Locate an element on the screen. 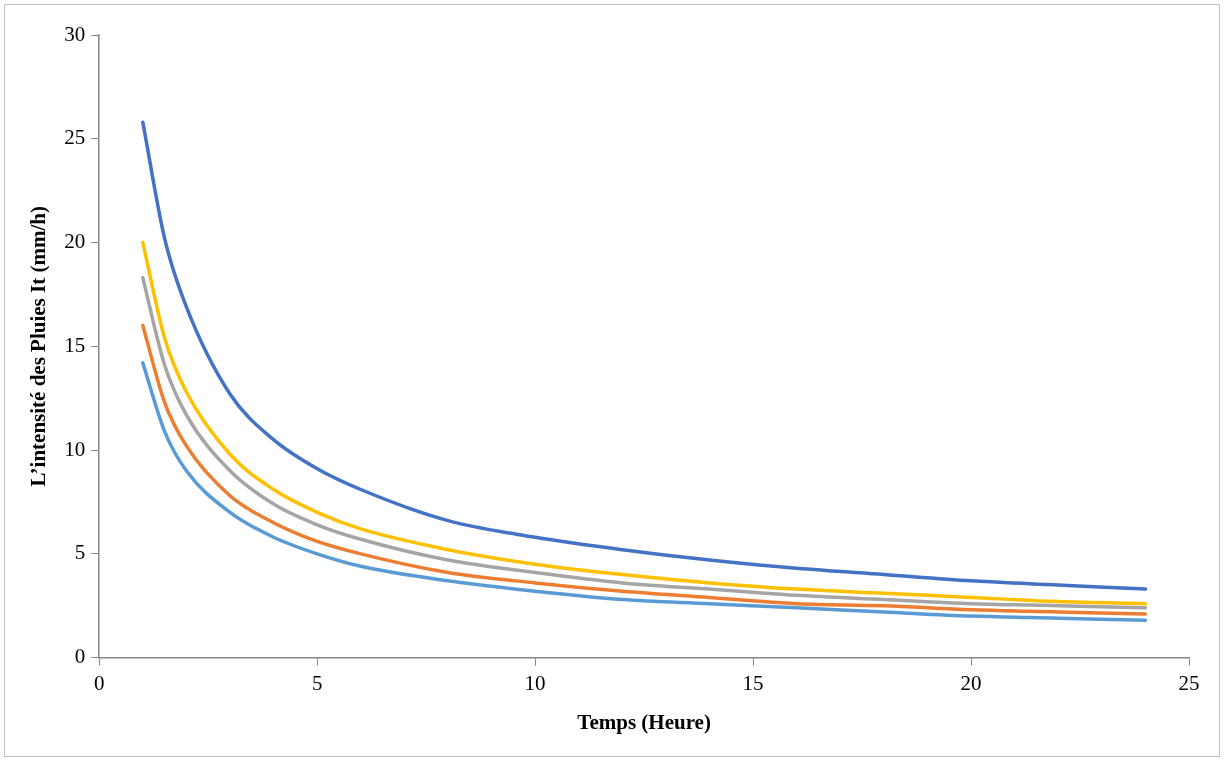 The height and width of the screenshot is (763, 1226). x-tick-label: 0 is located at coordinates (99, 682).